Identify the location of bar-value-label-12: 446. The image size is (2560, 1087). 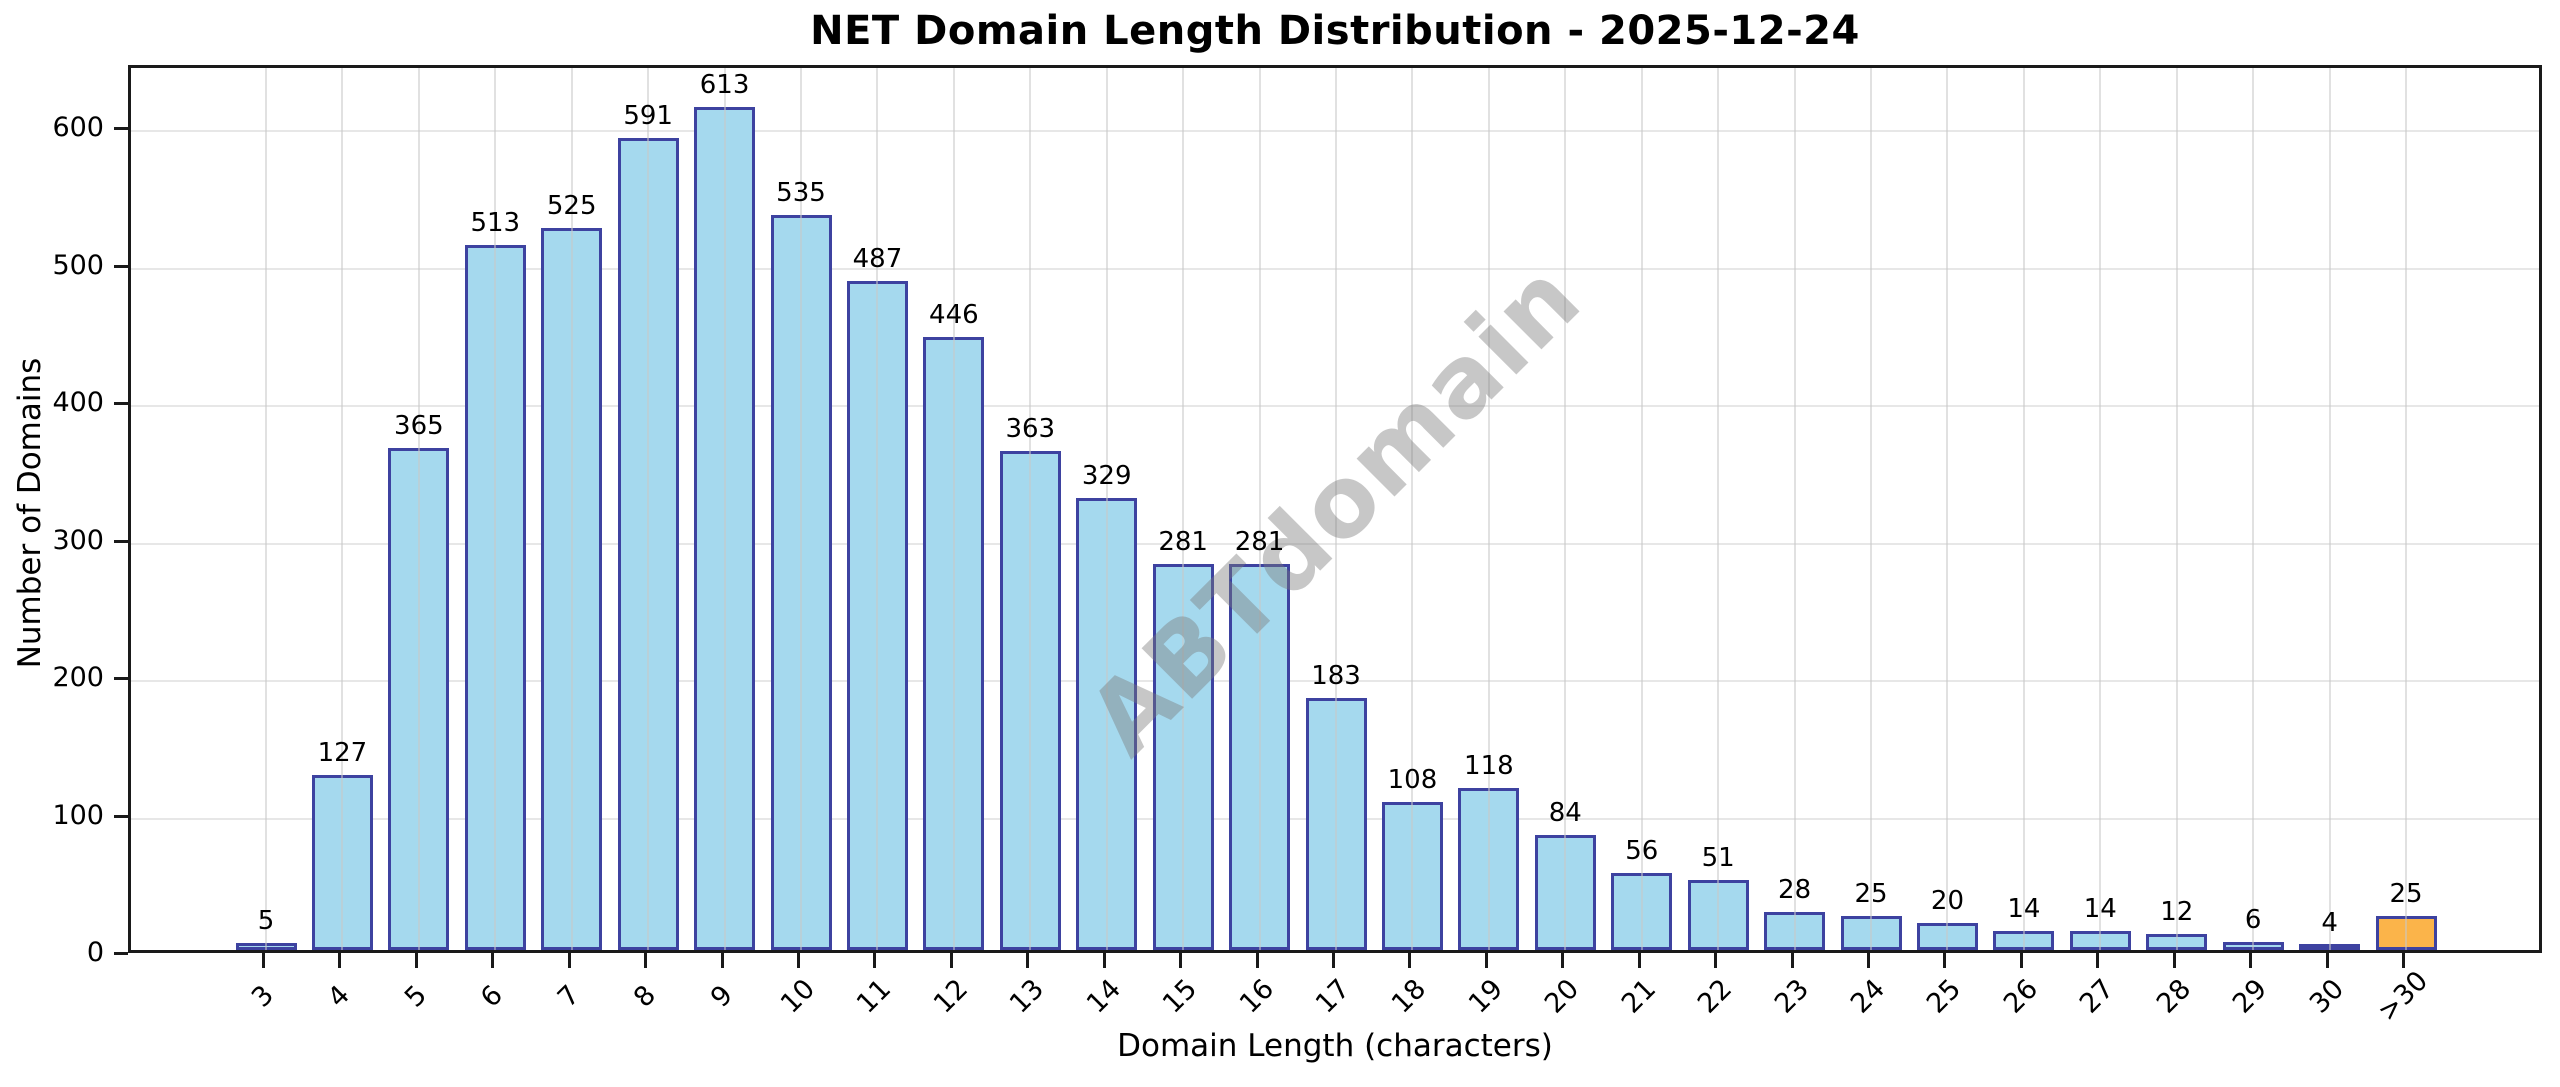
(954, 314).